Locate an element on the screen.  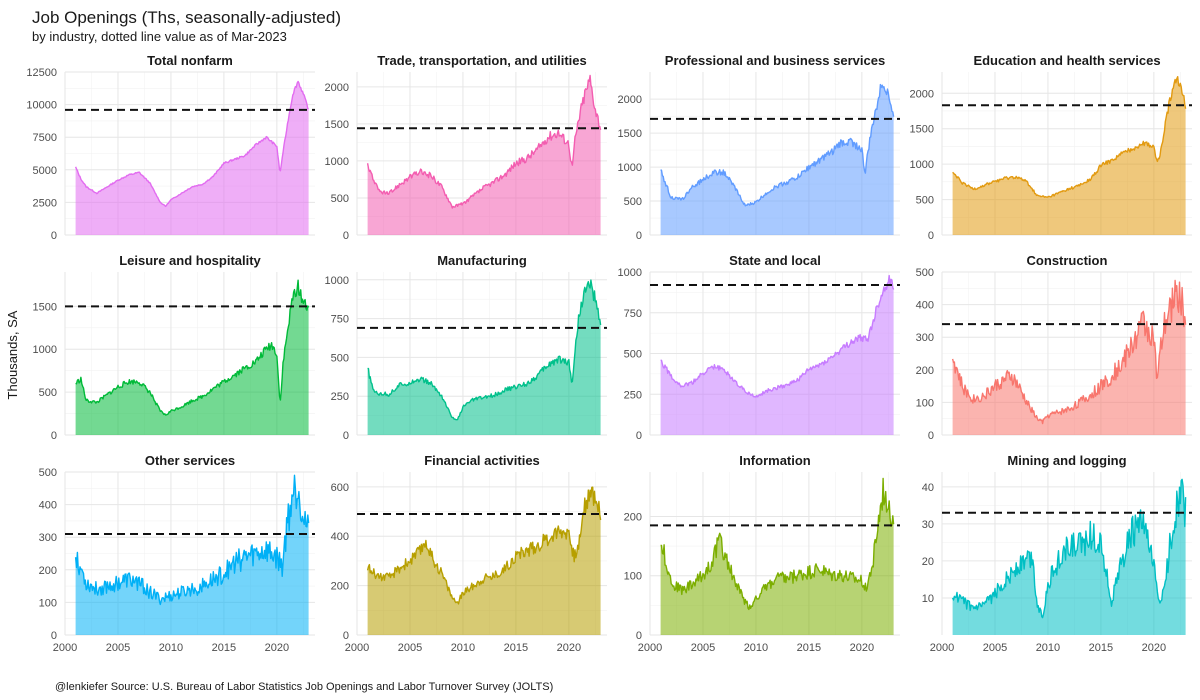
panel-title: Mining and logging is located at coordinates (1066, 460).